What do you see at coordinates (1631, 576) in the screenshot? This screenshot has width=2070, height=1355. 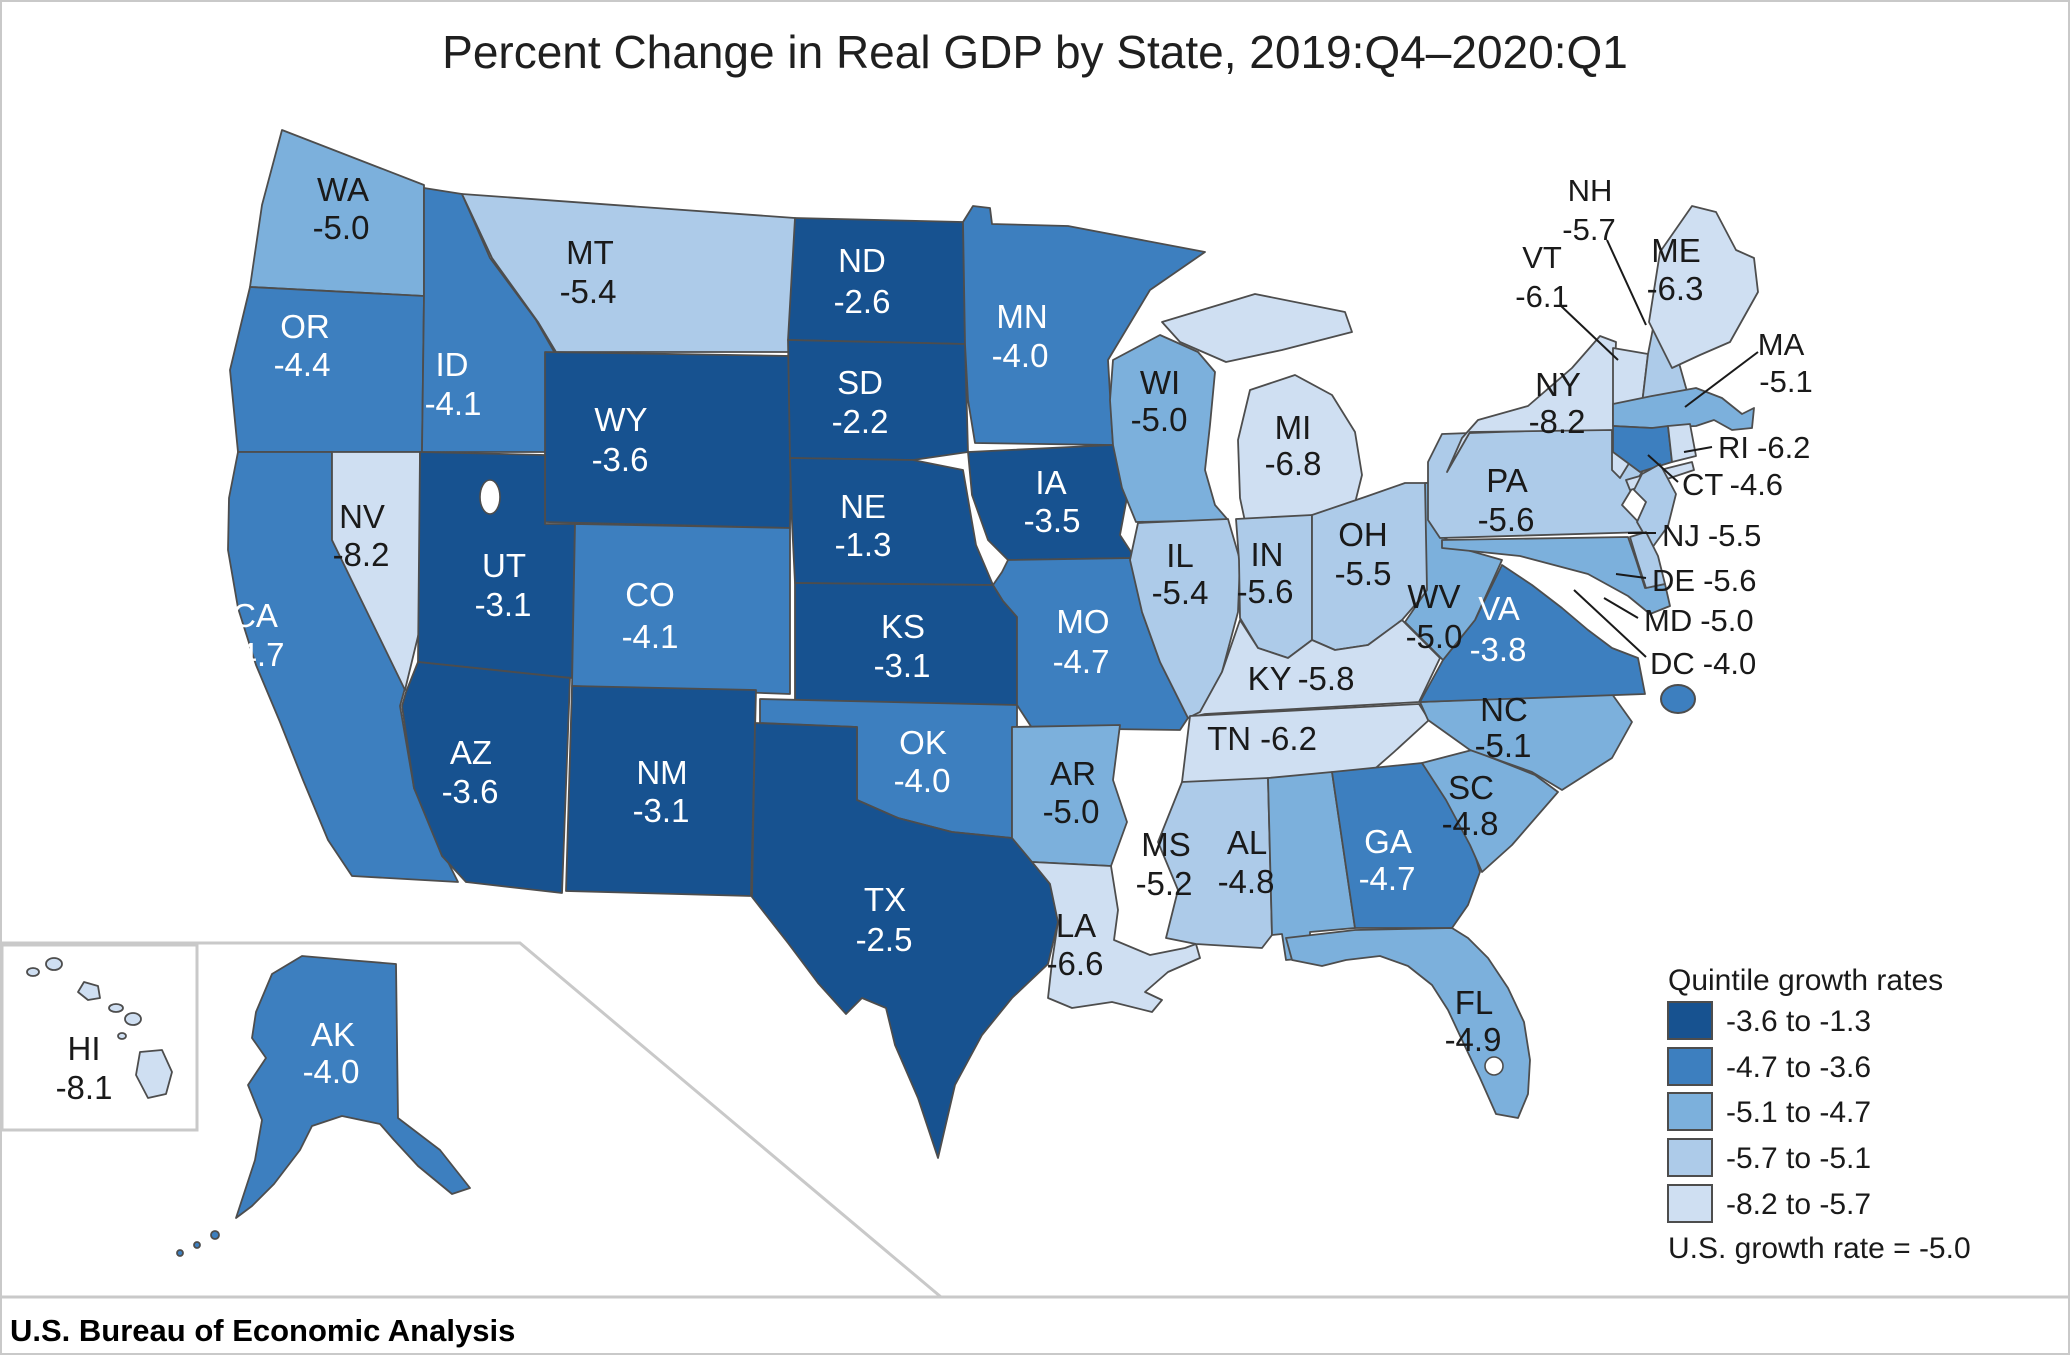 I see `leader-line-de` at bounding box center [1631, 576].